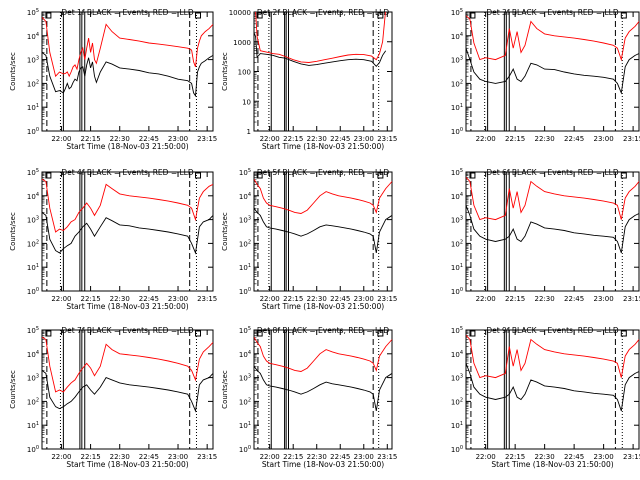 The height and width of the screenshot is (480, 640). Describe the element at coordinates (323, 330) in the screenshot. I see `panel-title: Det 8f BLACK = Events, RED = LLD` at that location.